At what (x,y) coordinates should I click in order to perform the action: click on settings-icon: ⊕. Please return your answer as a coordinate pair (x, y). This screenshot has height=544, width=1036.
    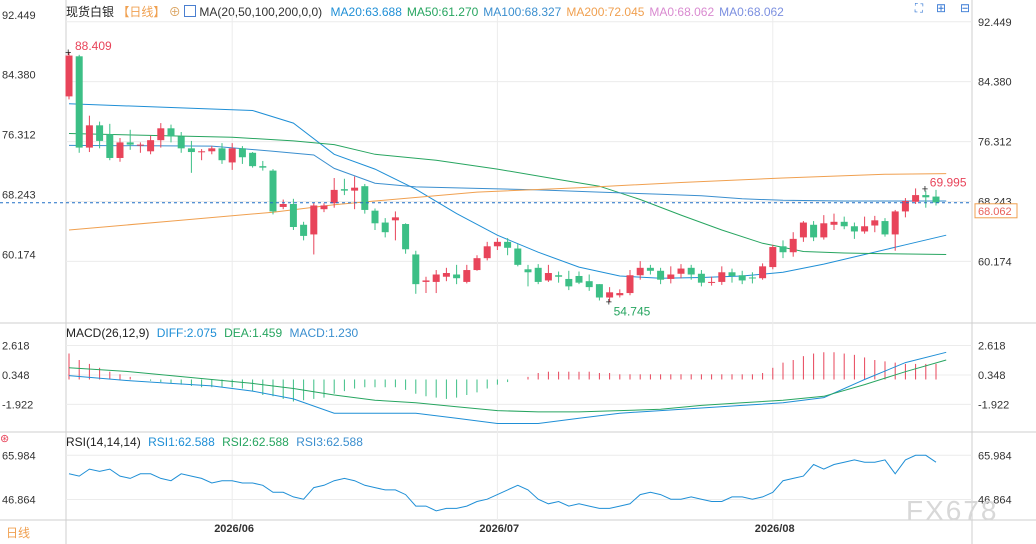
    Looking at the image, I should click on (174, 12).